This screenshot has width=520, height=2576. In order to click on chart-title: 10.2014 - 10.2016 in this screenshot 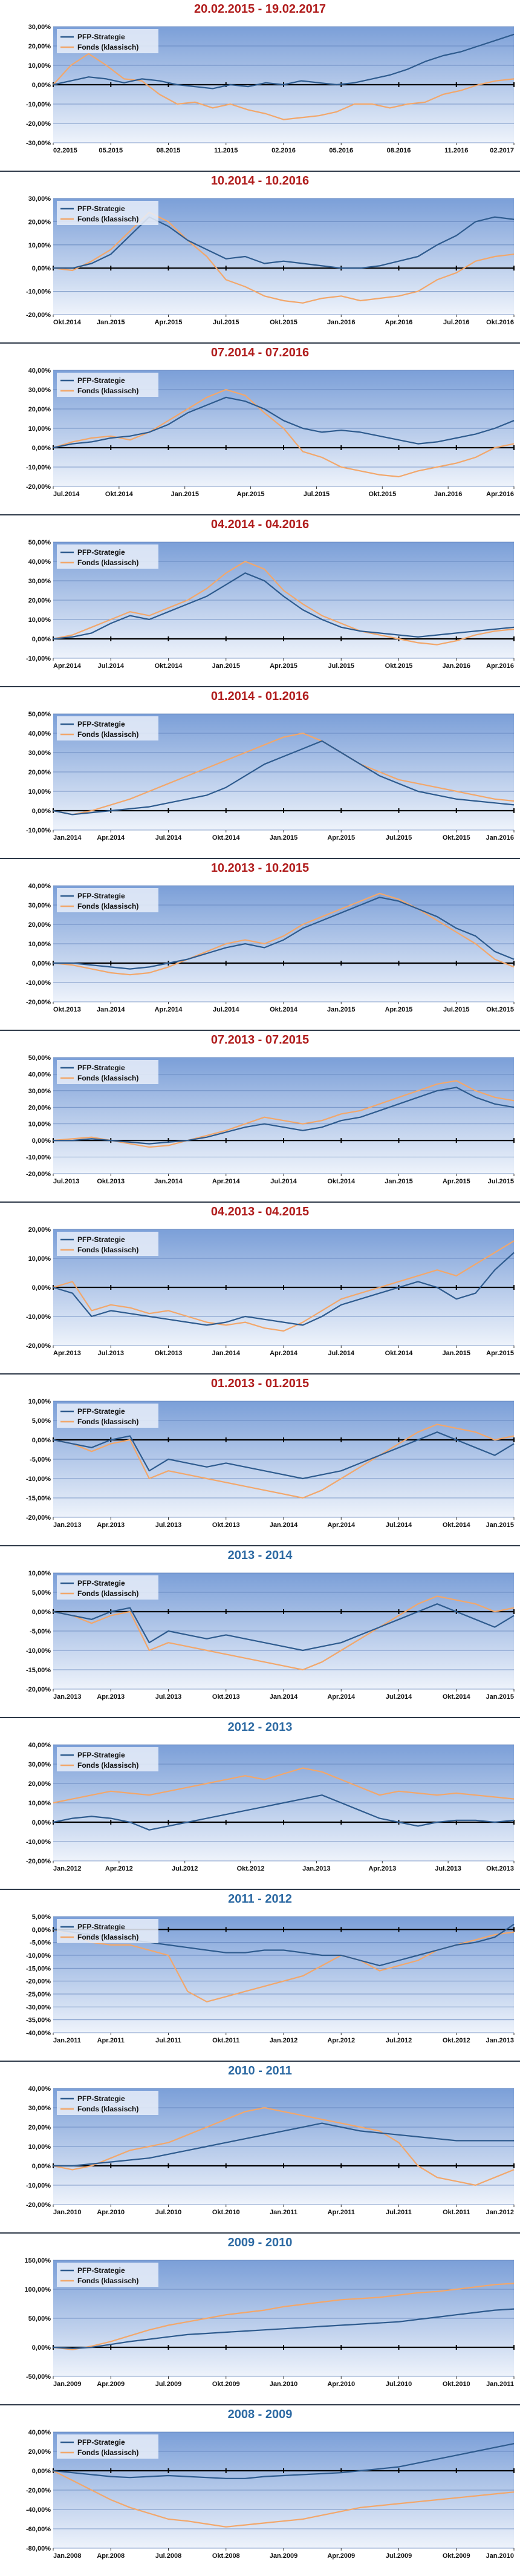, I will do `click(260, 181)`.